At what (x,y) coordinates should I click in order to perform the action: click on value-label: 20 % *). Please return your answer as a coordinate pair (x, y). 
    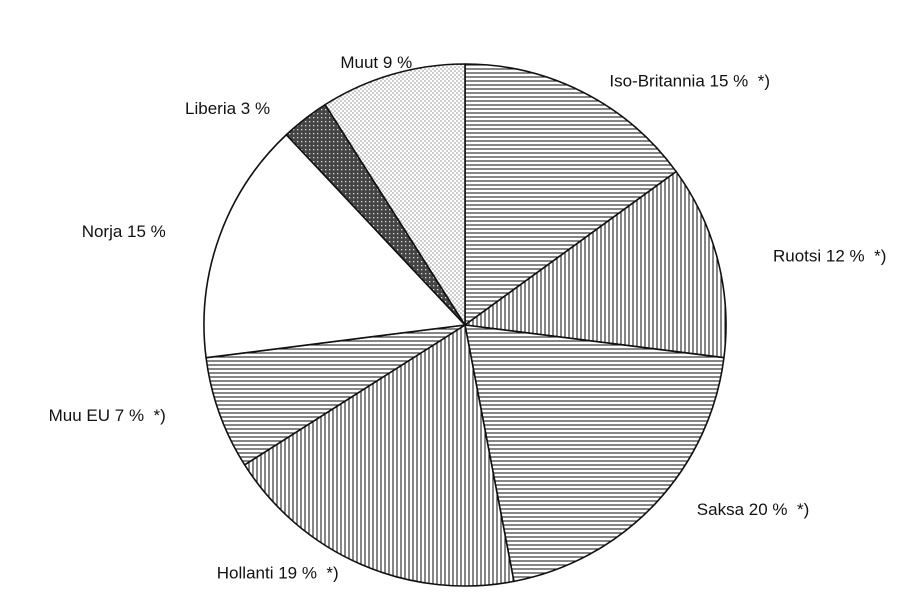
    Looking at the image, I should click on (779, 510).